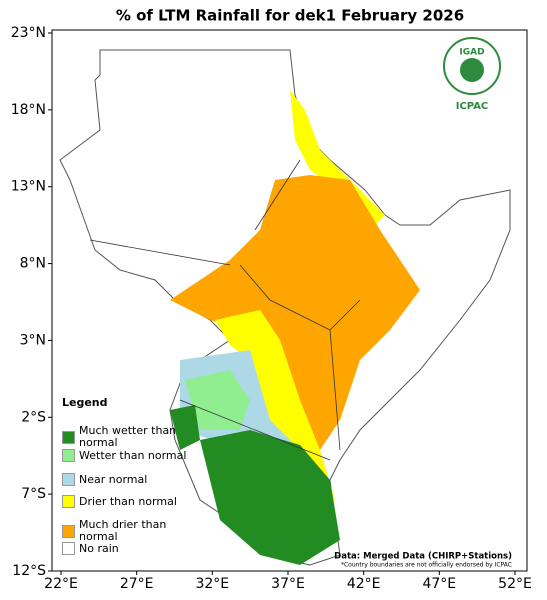  I want to click on lat-tick-label: 2°S, so click(33, 417).